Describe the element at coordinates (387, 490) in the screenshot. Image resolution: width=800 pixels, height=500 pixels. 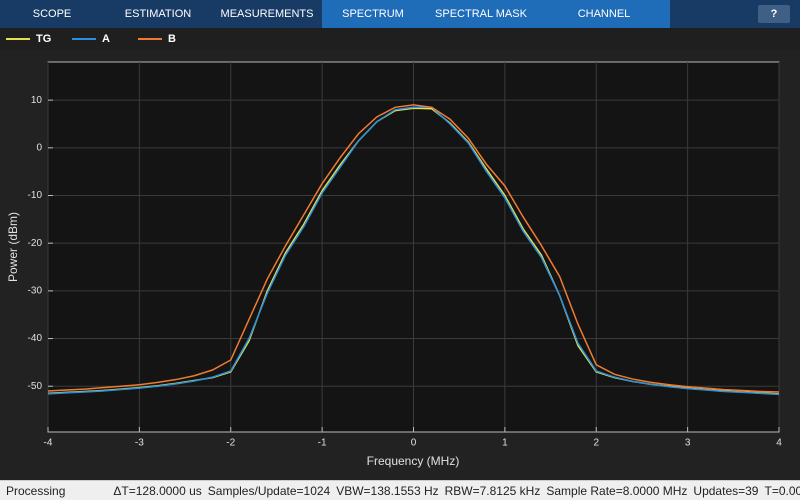
I see `status-item: VBW=138.1553 Hz` at that location.